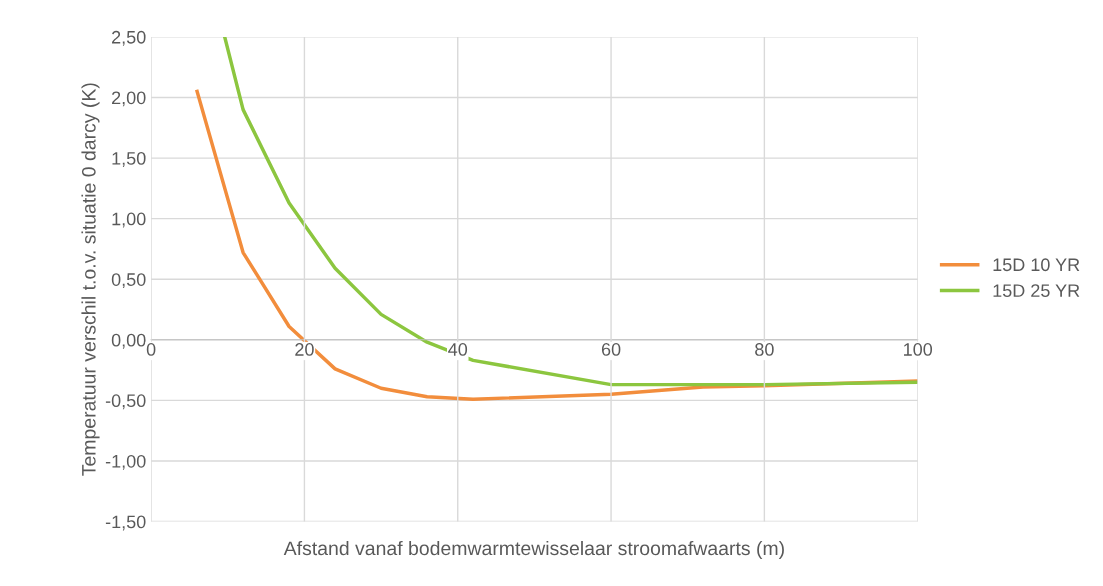 Image resolution: width=1103 pixels, height=586 pixels. What do you see at coordinates (304, 349) in the screenshot?
I see `x-tick-label: 20` at bounding box center [304, 349].